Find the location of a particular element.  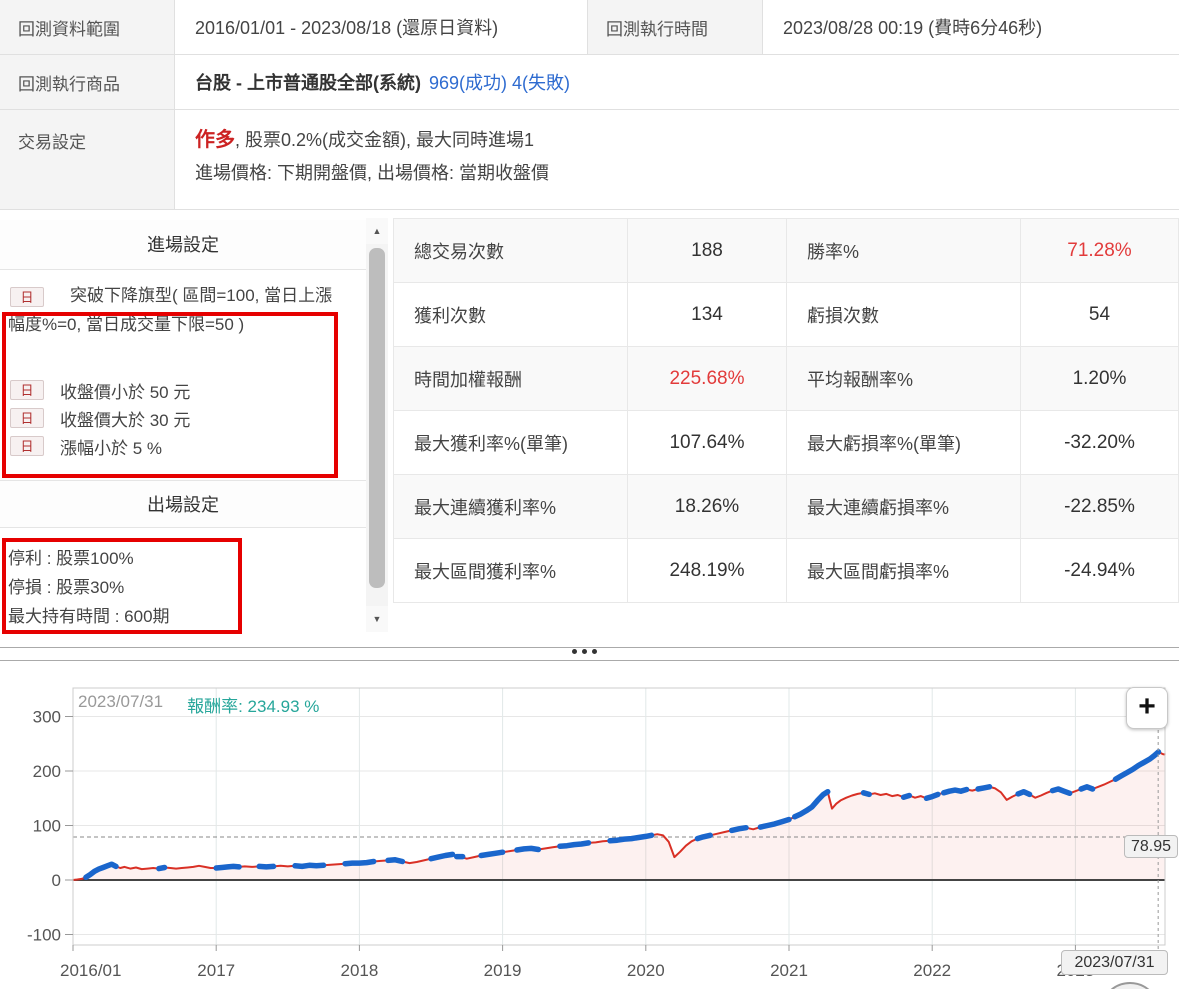

stat-value: 107.64% is located at coordinates (707, 443).